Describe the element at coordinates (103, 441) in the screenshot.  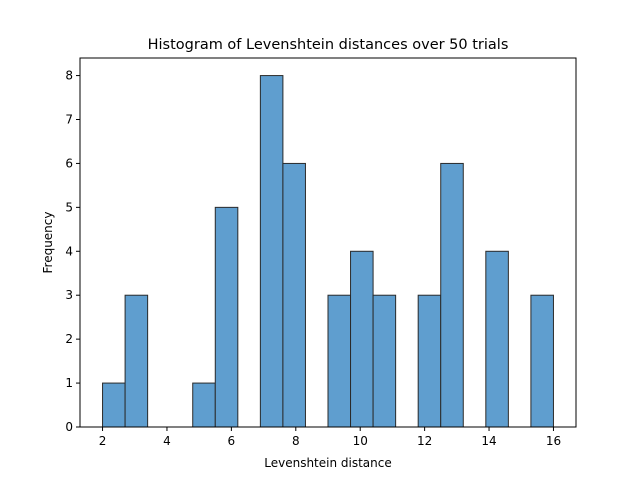
I see `x-tick-label: 2` at that location.